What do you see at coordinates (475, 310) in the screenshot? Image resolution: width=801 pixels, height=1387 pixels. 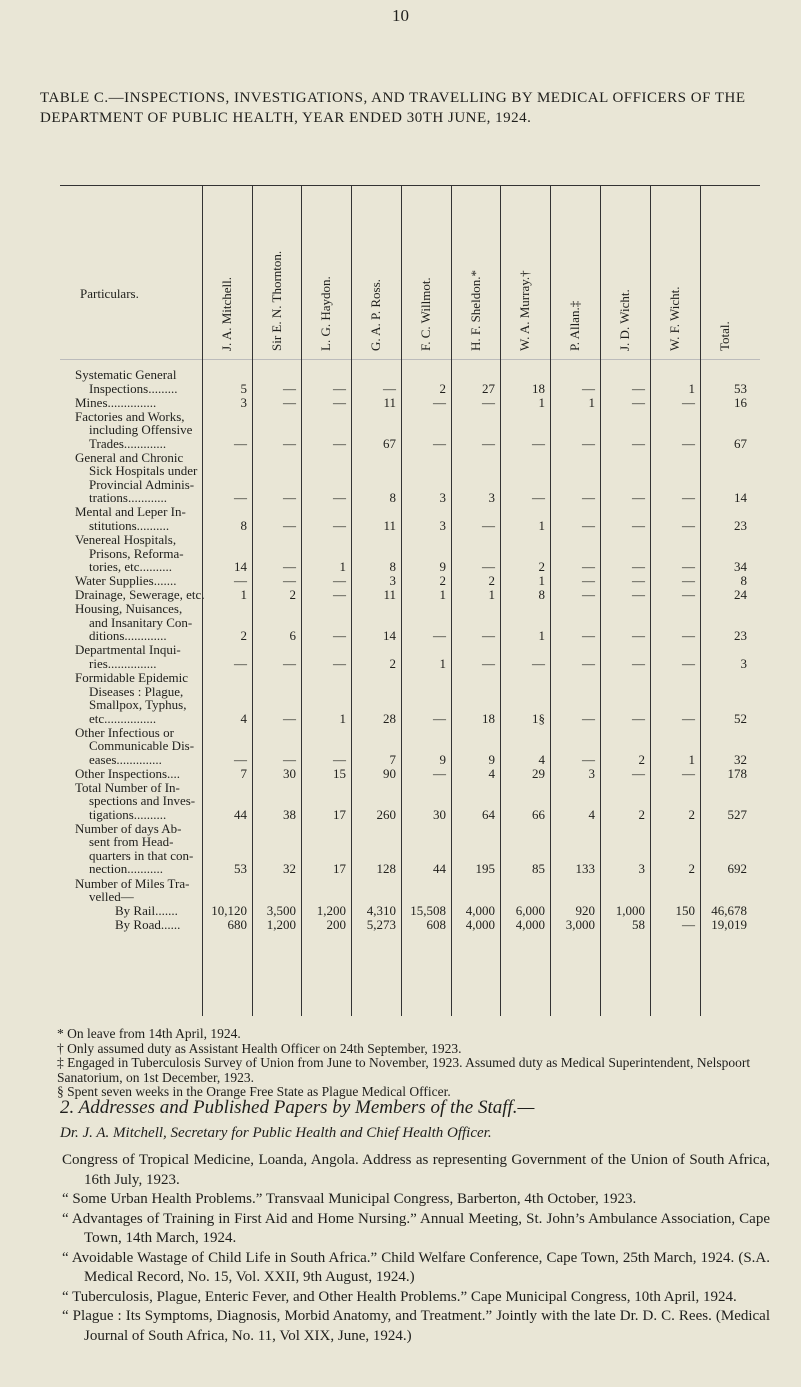 I see `column-header-label: H. F. Sheldon.*` at bounding box center [475, 310].